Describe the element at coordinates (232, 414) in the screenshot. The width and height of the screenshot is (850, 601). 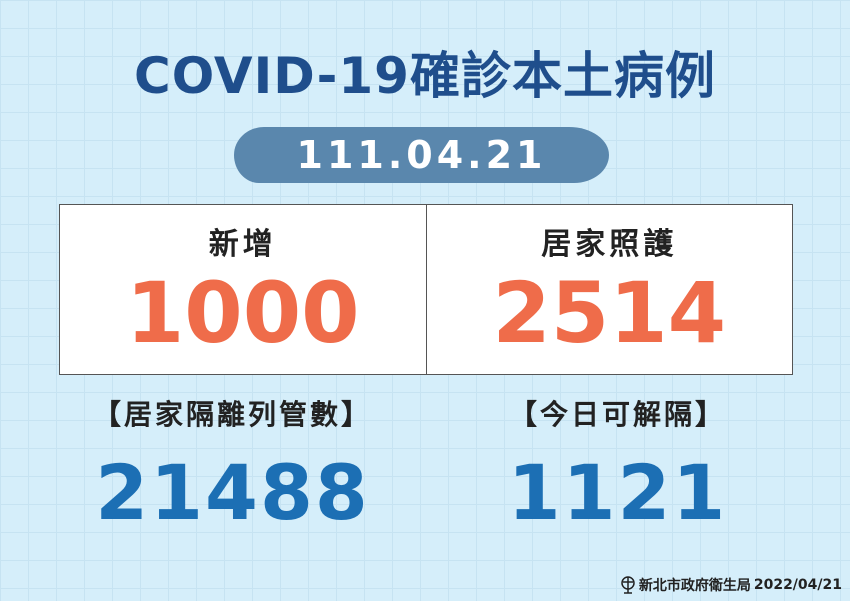
I see `quarantine-label: 【居家隔離列管數】` at that location.